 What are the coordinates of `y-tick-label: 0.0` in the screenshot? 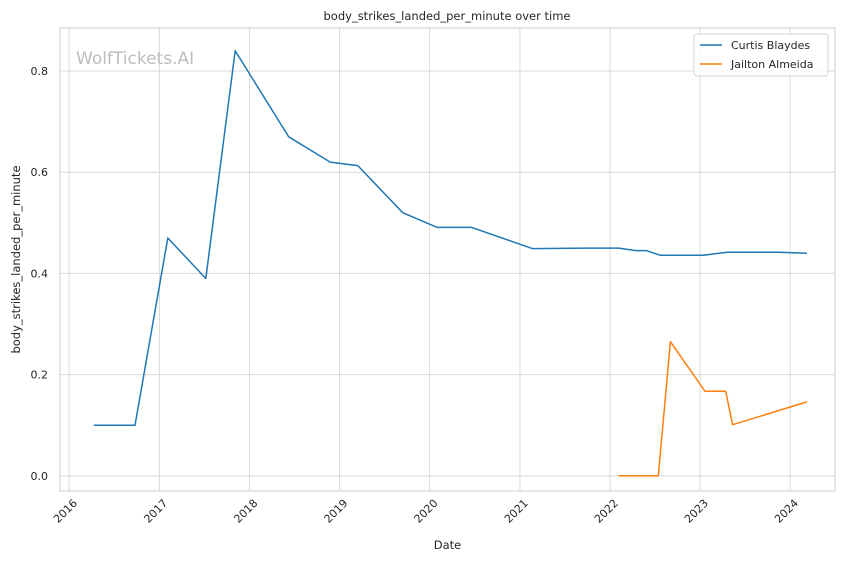 It's located at (40, 476).